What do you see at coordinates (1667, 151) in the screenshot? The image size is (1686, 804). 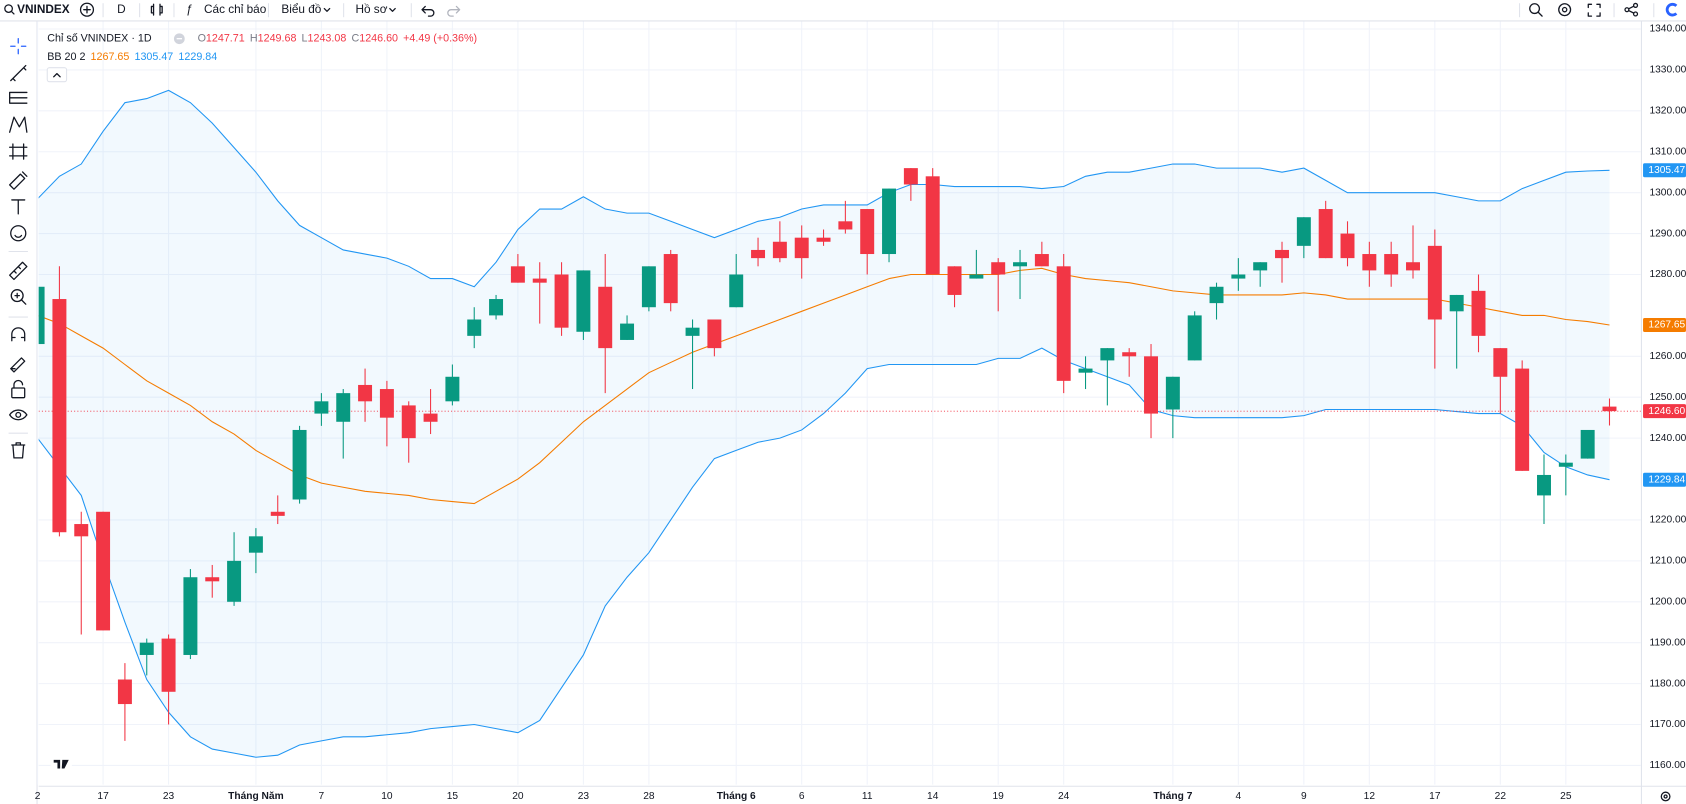 I see `y-tick-label: 1310.00` at bounding box center [1667, 151].